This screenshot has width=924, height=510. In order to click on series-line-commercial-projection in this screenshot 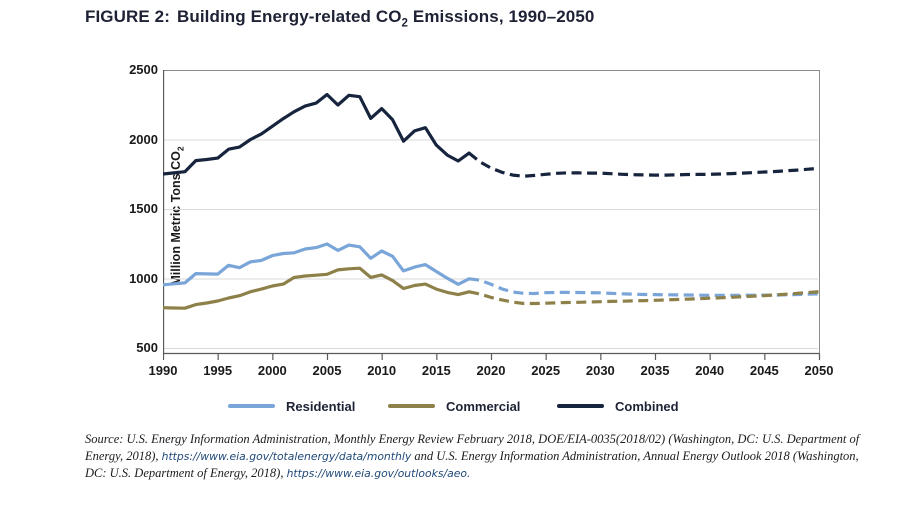, I will do `click(644, 298)`.